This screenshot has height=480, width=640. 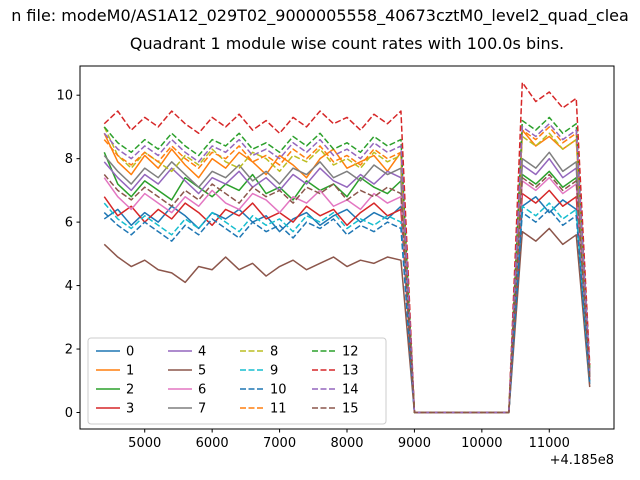 I want to click on legend-label-1: 1, so click(x=130, y=371).